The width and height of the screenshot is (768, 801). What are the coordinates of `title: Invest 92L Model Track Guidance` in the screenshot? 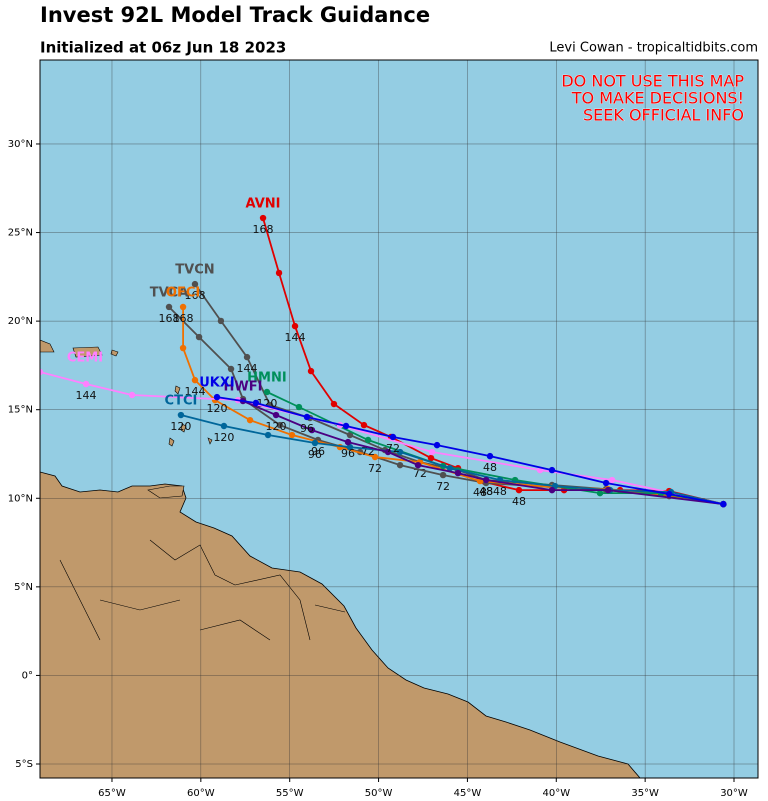 It's located at (235, 15).